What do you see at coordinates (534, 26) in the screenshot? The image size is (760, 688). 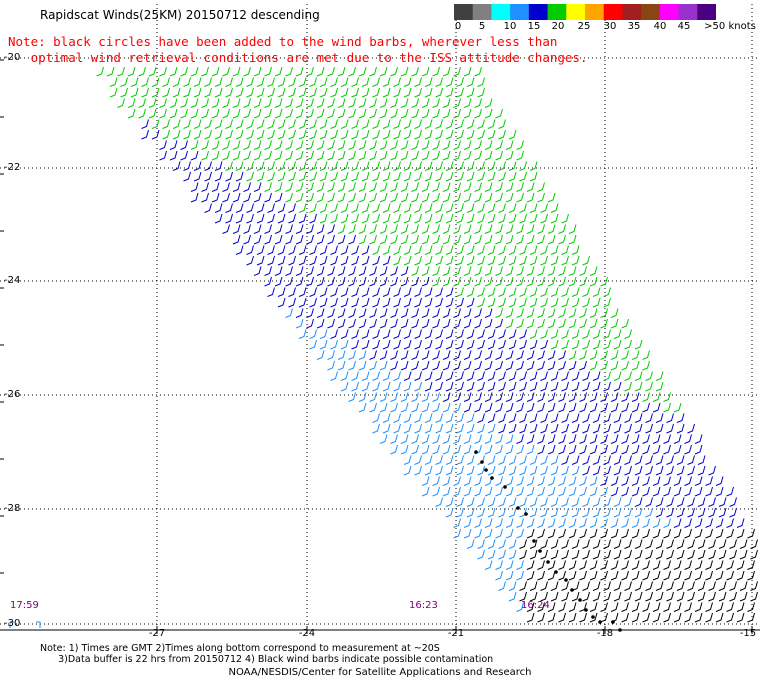 I see `cb-label: 15` at bounding box center [534, 26].